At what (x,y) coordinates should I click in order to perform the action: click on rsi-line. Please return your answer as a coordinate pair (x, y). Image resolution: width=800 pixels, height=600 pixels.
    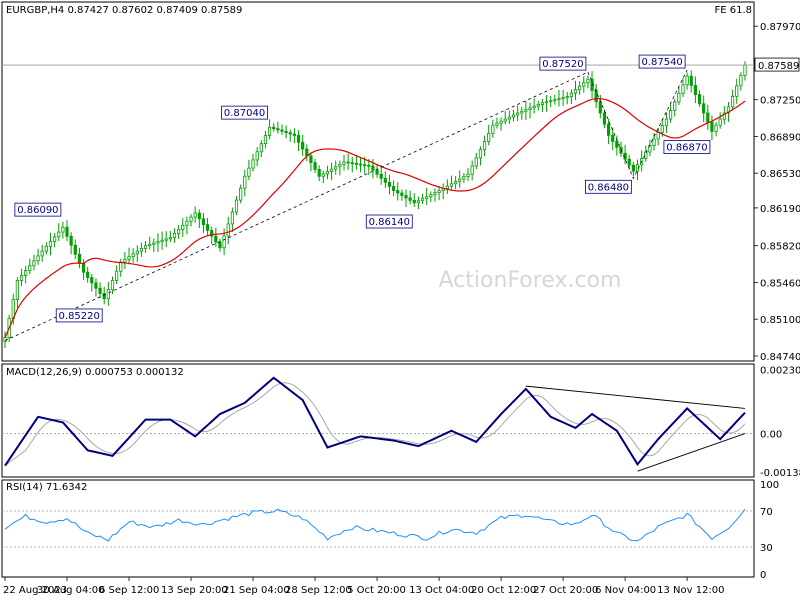
    Looking at the image, I should click on (375, 525).